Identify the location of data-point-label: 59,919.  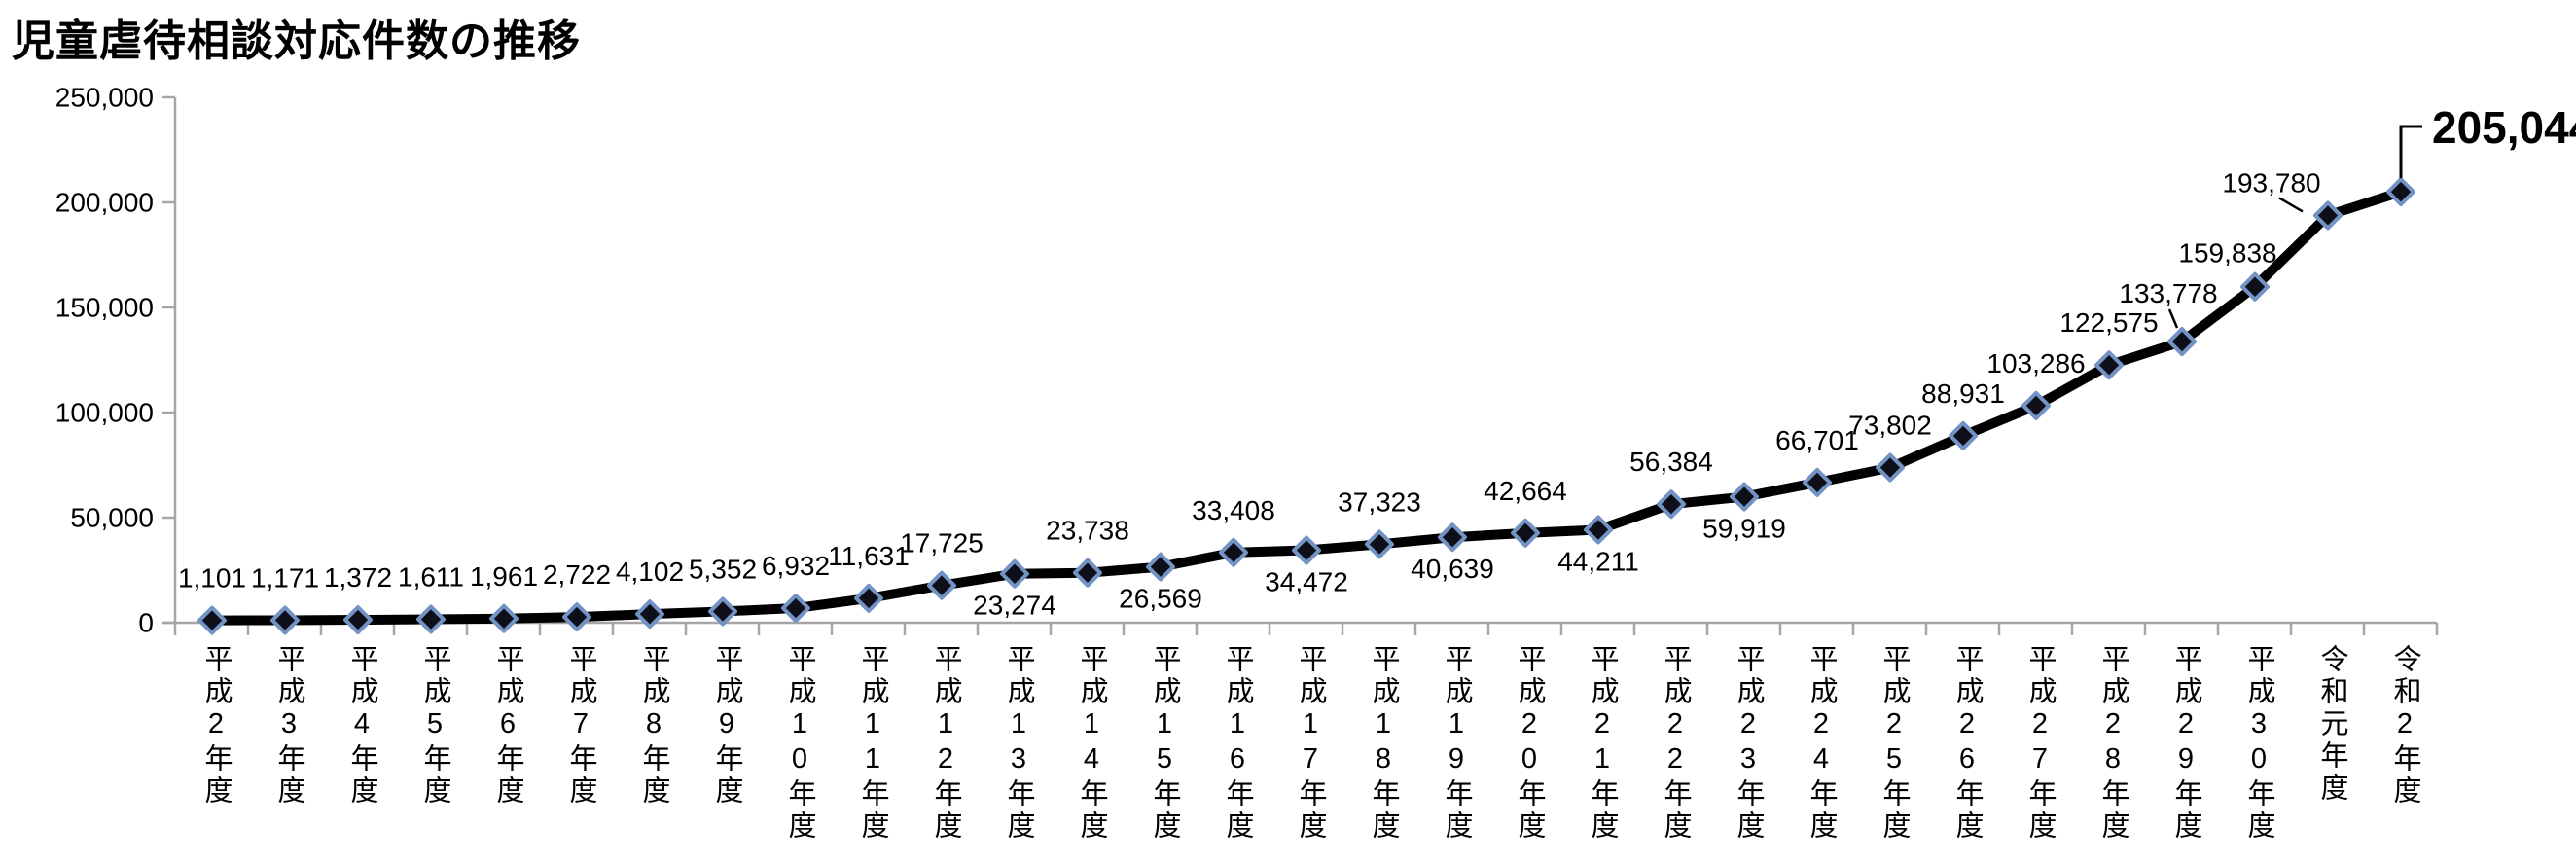
(1744, 529).